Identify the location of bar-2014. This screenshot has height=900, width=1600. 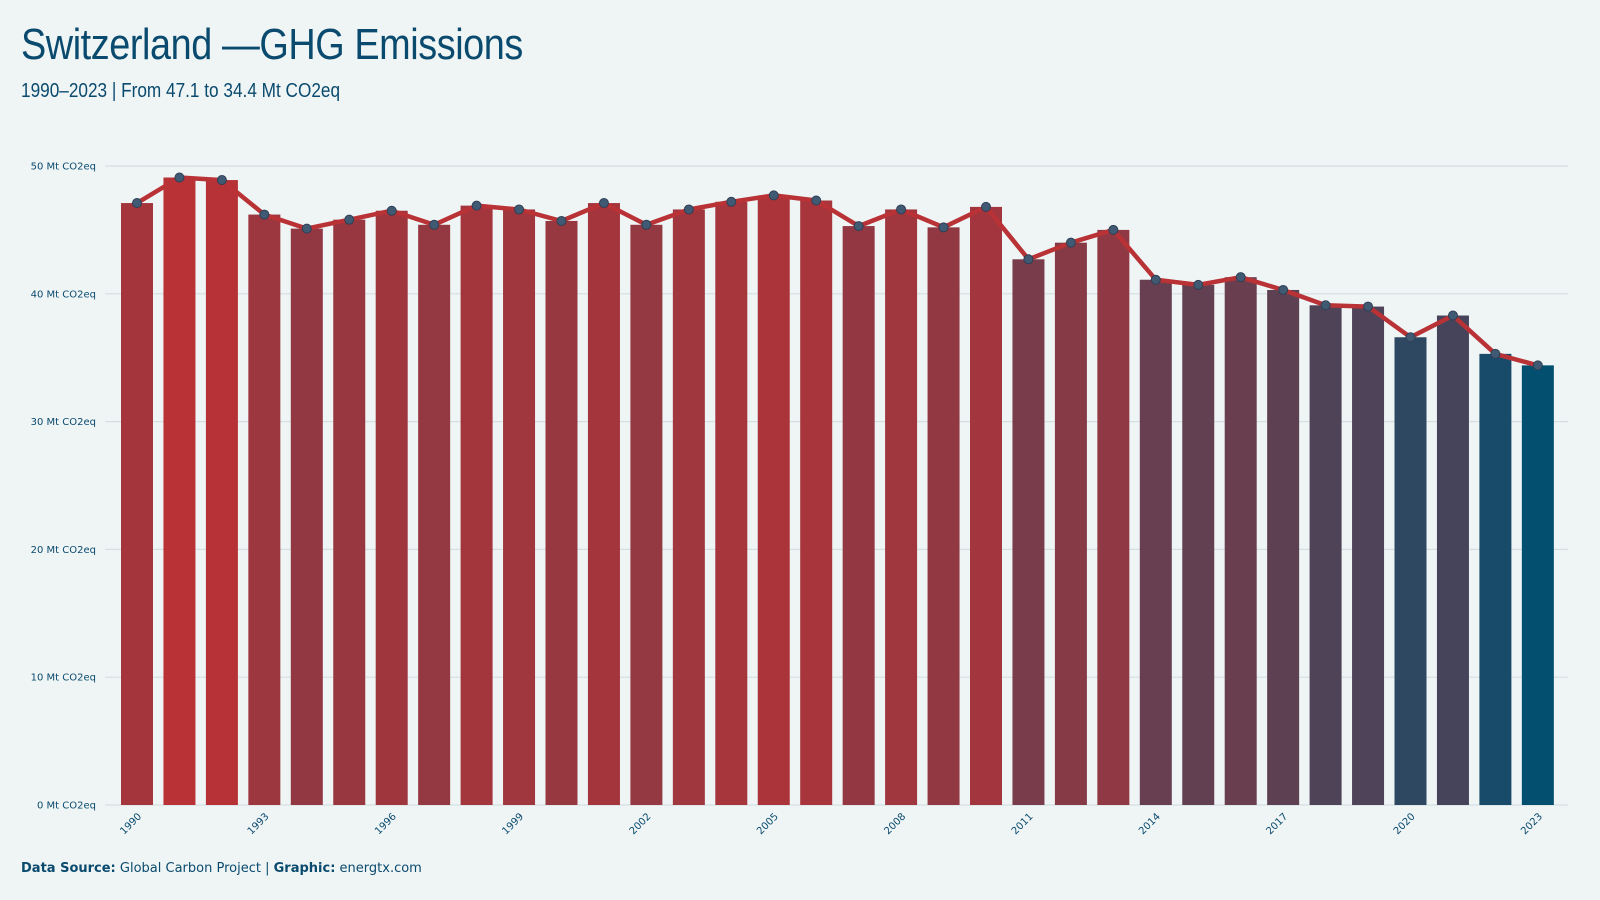
(1155, 542).